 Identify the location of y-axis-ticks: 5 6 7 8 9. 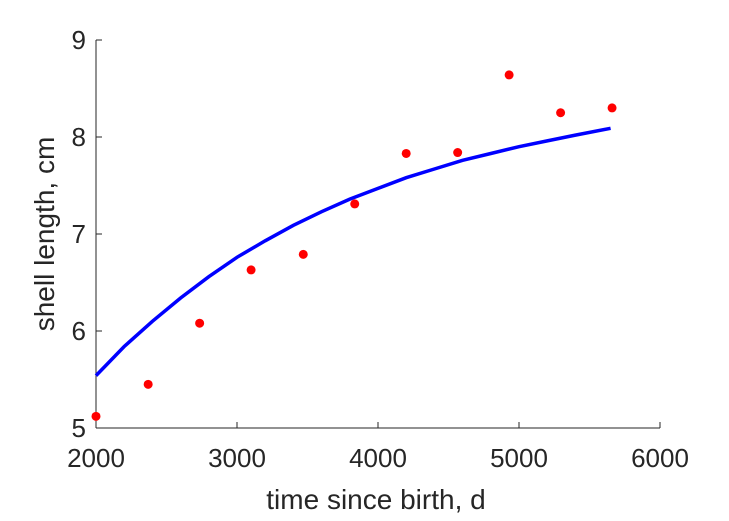
(87, 234).